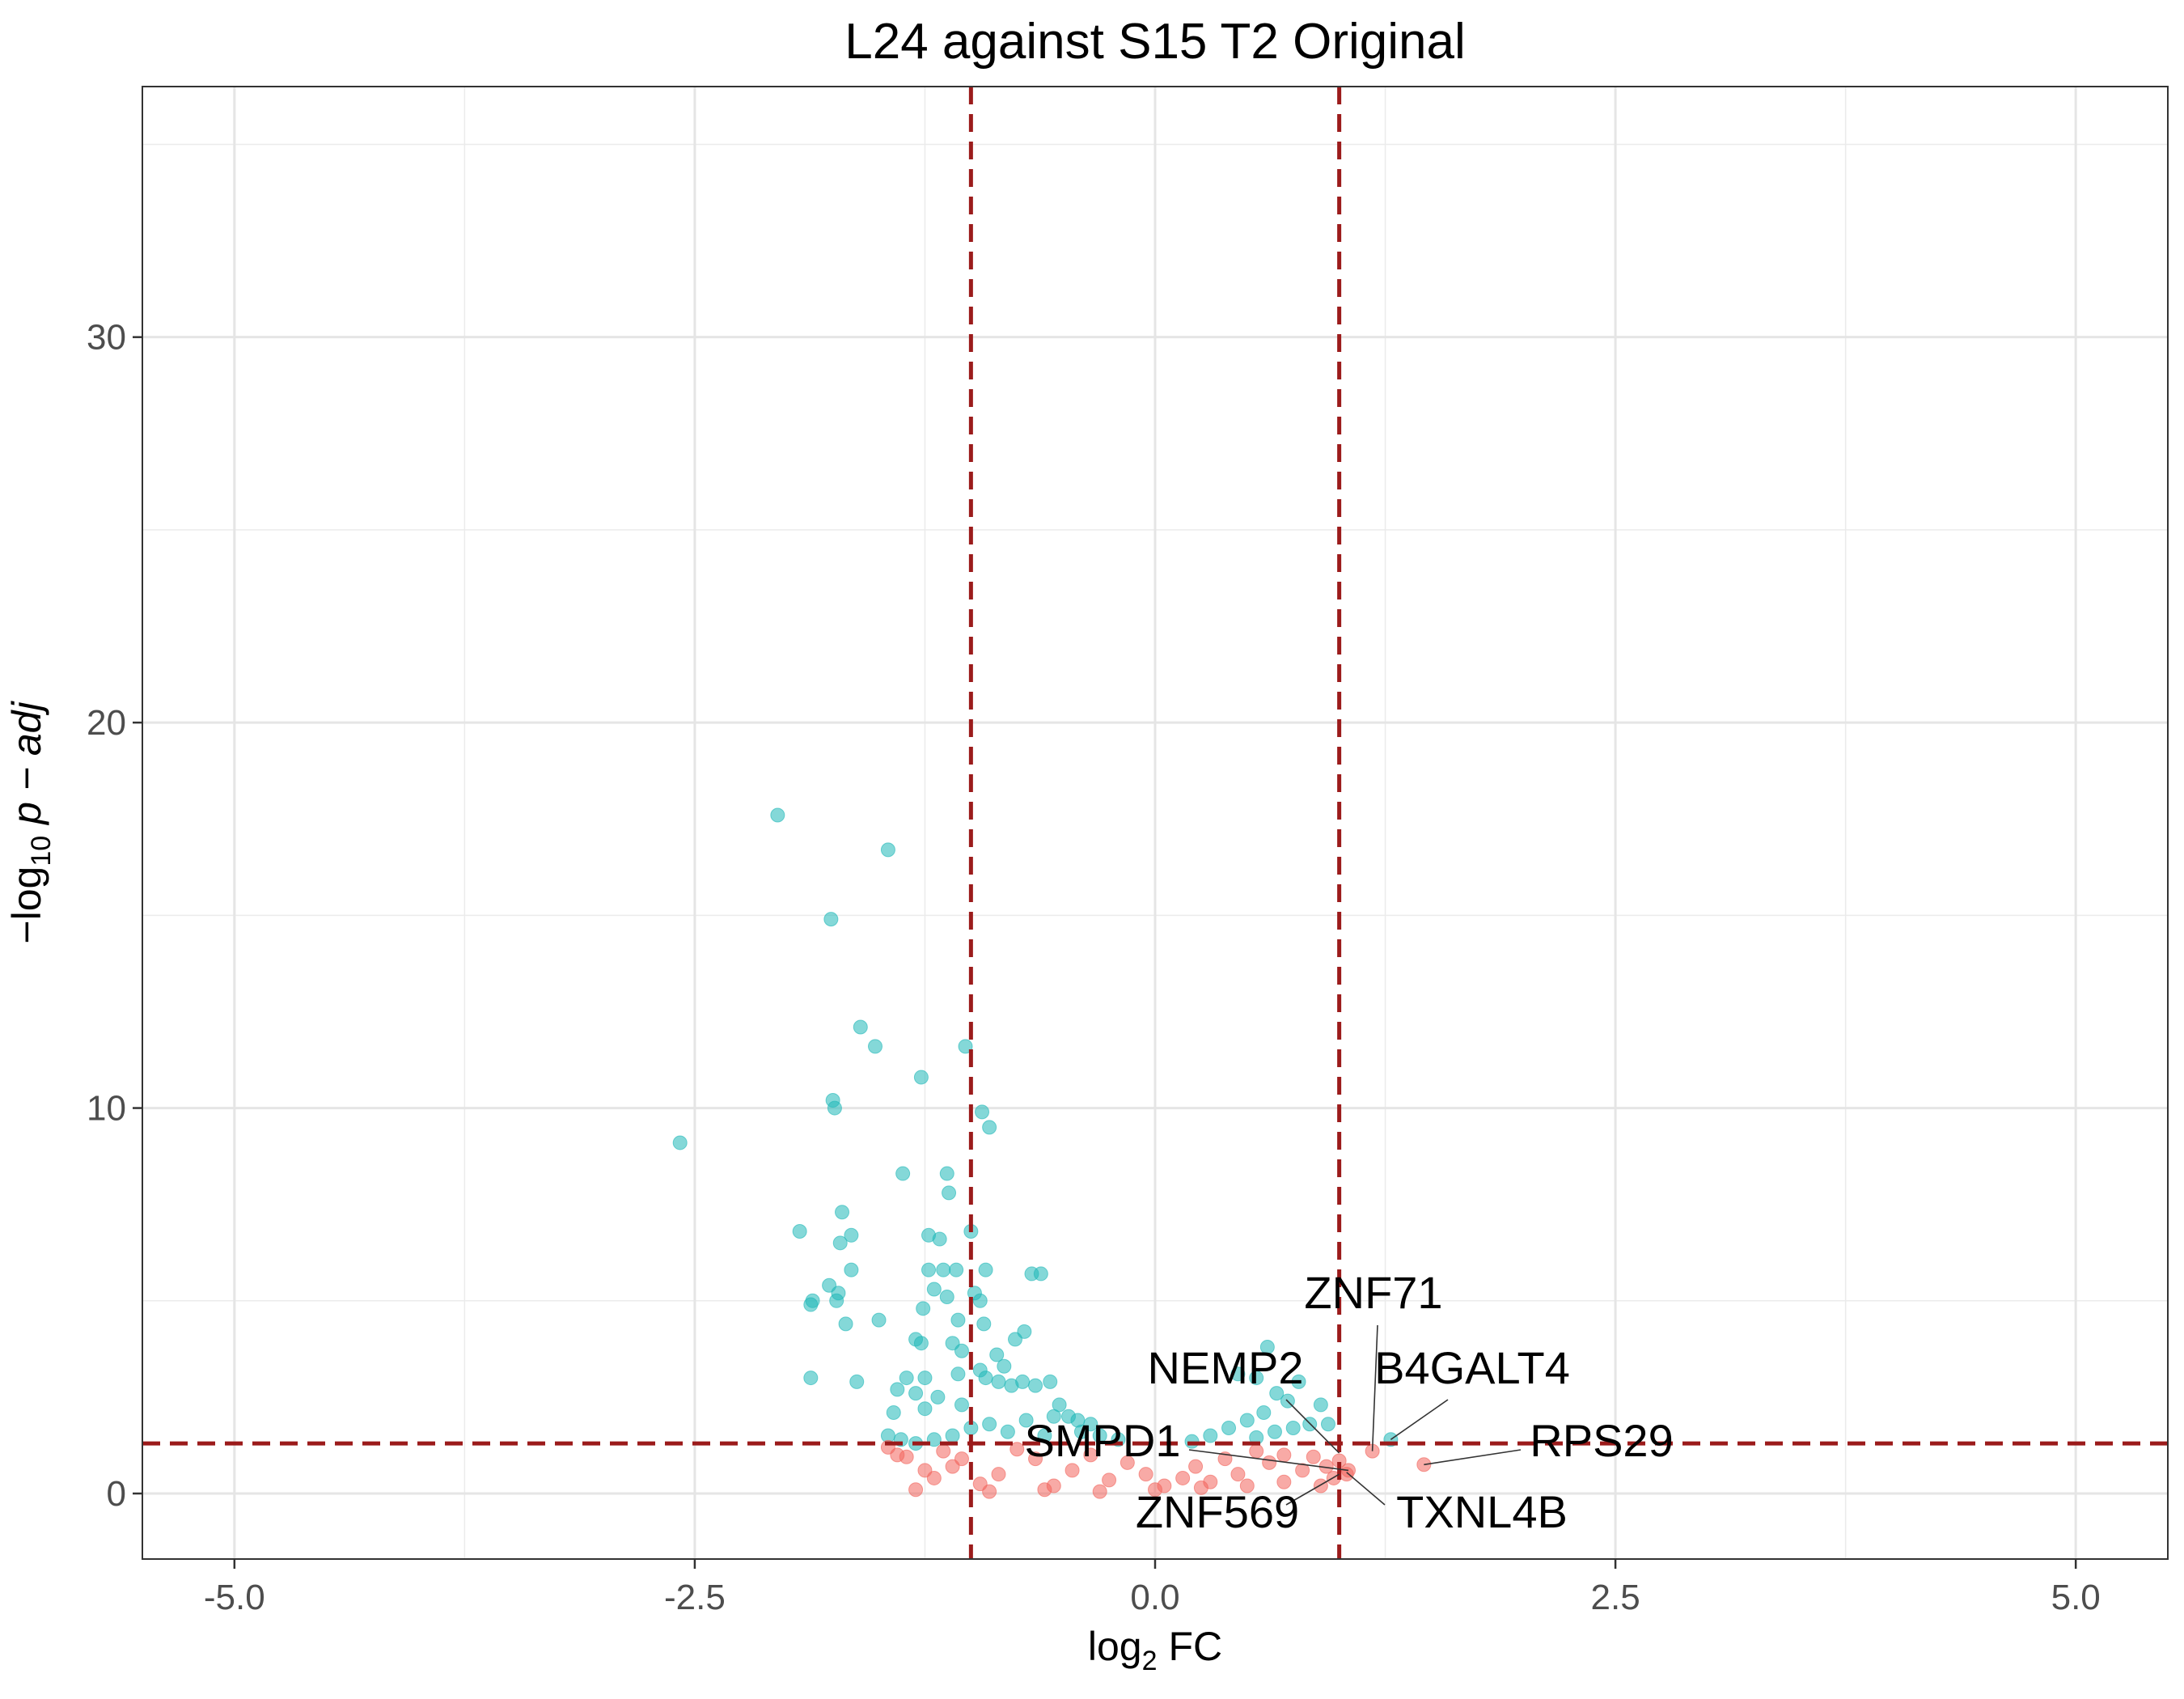 The width and height of the screenshot is (2184, 1699). Describe the element at coordinates (235, 1597) in the screenshot. I see `x-tick-label: -5.0` at that location.